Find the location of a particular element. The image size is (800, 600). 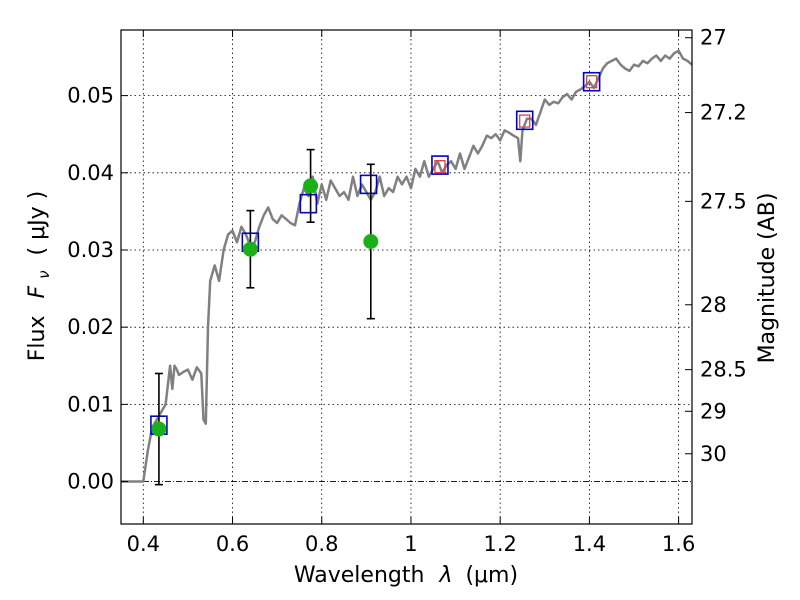

y-axis-label: Flux F ν ( μJy ) is located at coordinates (40, 276).